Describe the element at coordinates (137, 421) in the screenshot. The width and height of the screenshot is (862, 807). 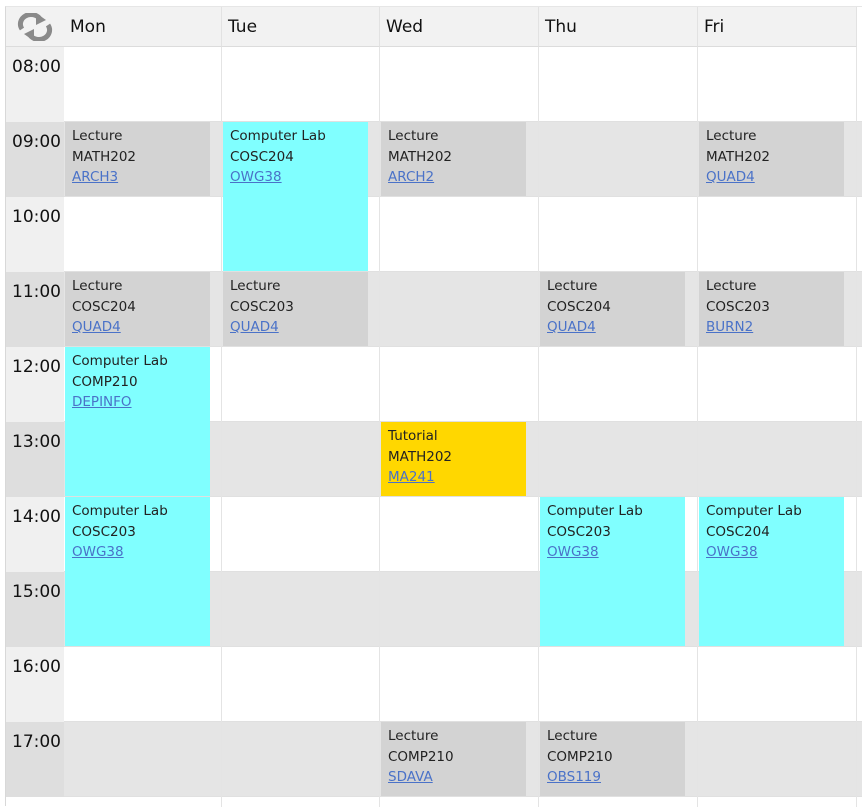
I see `class-event: Computer Lab COMP210 DEPINFO` at that location.